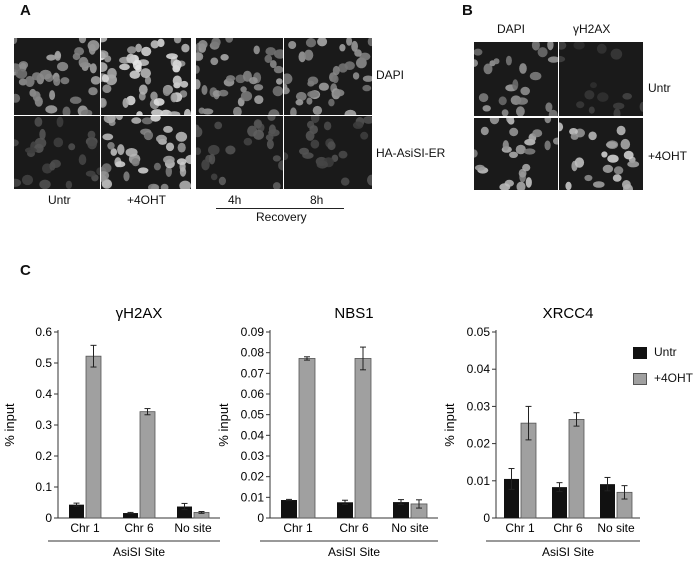  I want to click on panel-a-image-dapi-8h, so click(328, 76).